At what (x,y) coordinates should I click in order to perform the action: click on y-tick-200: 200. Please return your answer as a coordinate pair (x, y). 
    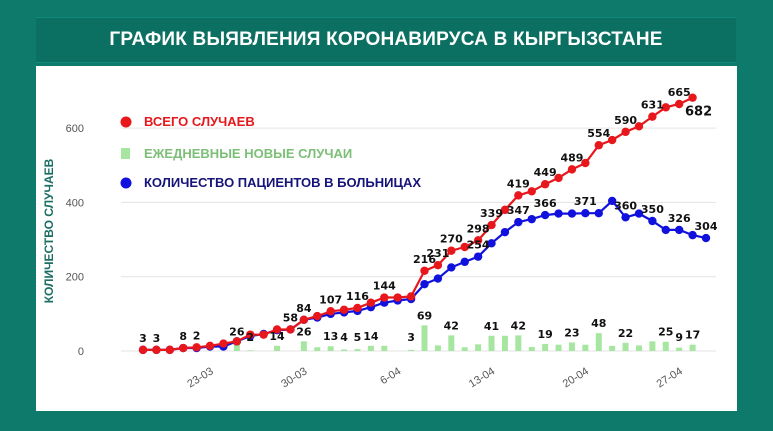
    Looking at the image, I should click on (75, 278).